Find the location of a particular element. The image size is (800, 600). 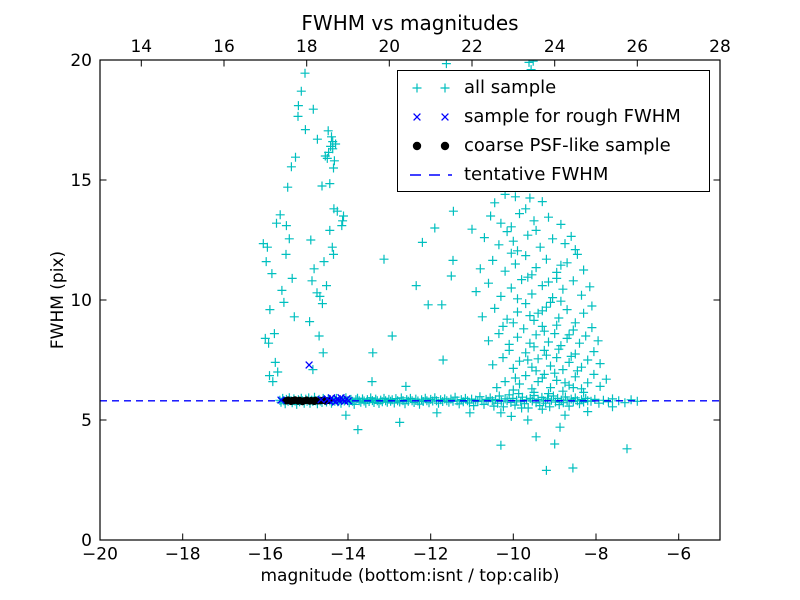

y-tick-label: 5 is located at coordinates (86, 421).